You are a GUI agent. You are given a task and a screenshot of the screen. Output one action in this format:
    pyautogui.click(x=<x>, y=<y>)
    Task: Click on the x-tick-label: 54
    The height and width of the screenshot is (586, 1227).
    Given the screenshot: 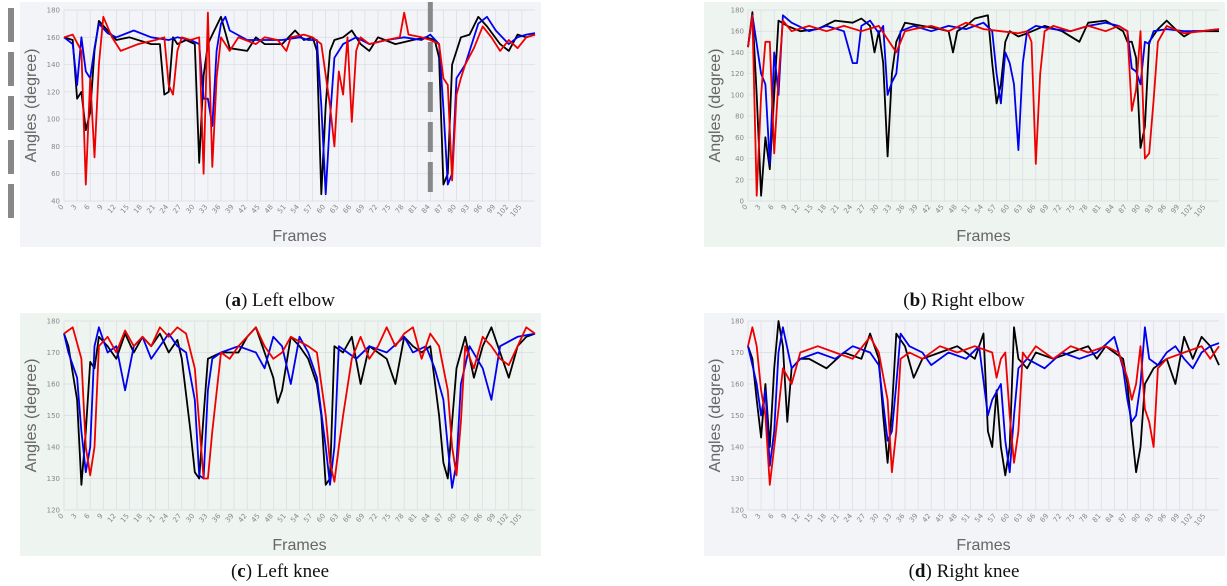 What is the action you would take?
    pyautogui.click(x=295, y=518)
    